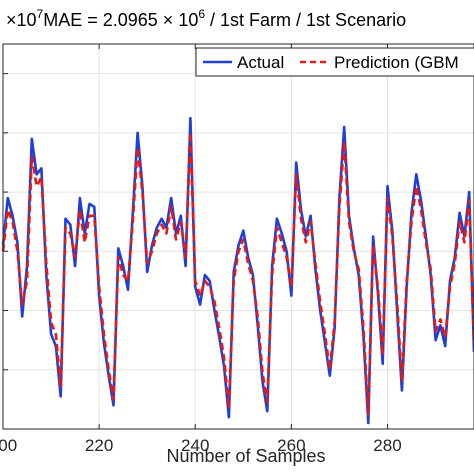  I want to click on x-tick-label: 200, so click(8, 445).